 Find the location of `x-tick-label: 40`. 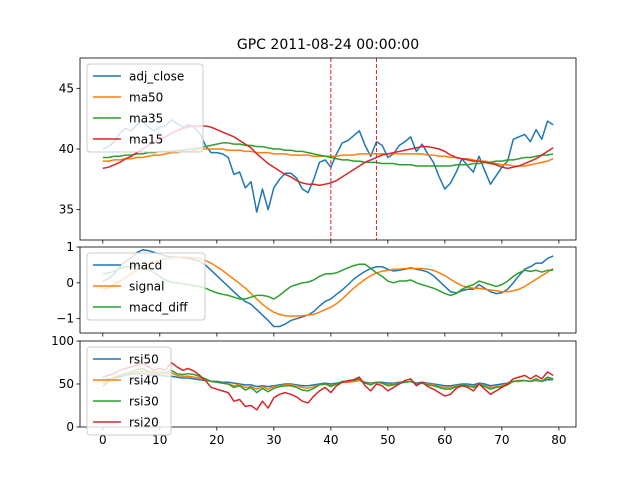

x-tick-label: 40 is located at coordinates (330, 440).